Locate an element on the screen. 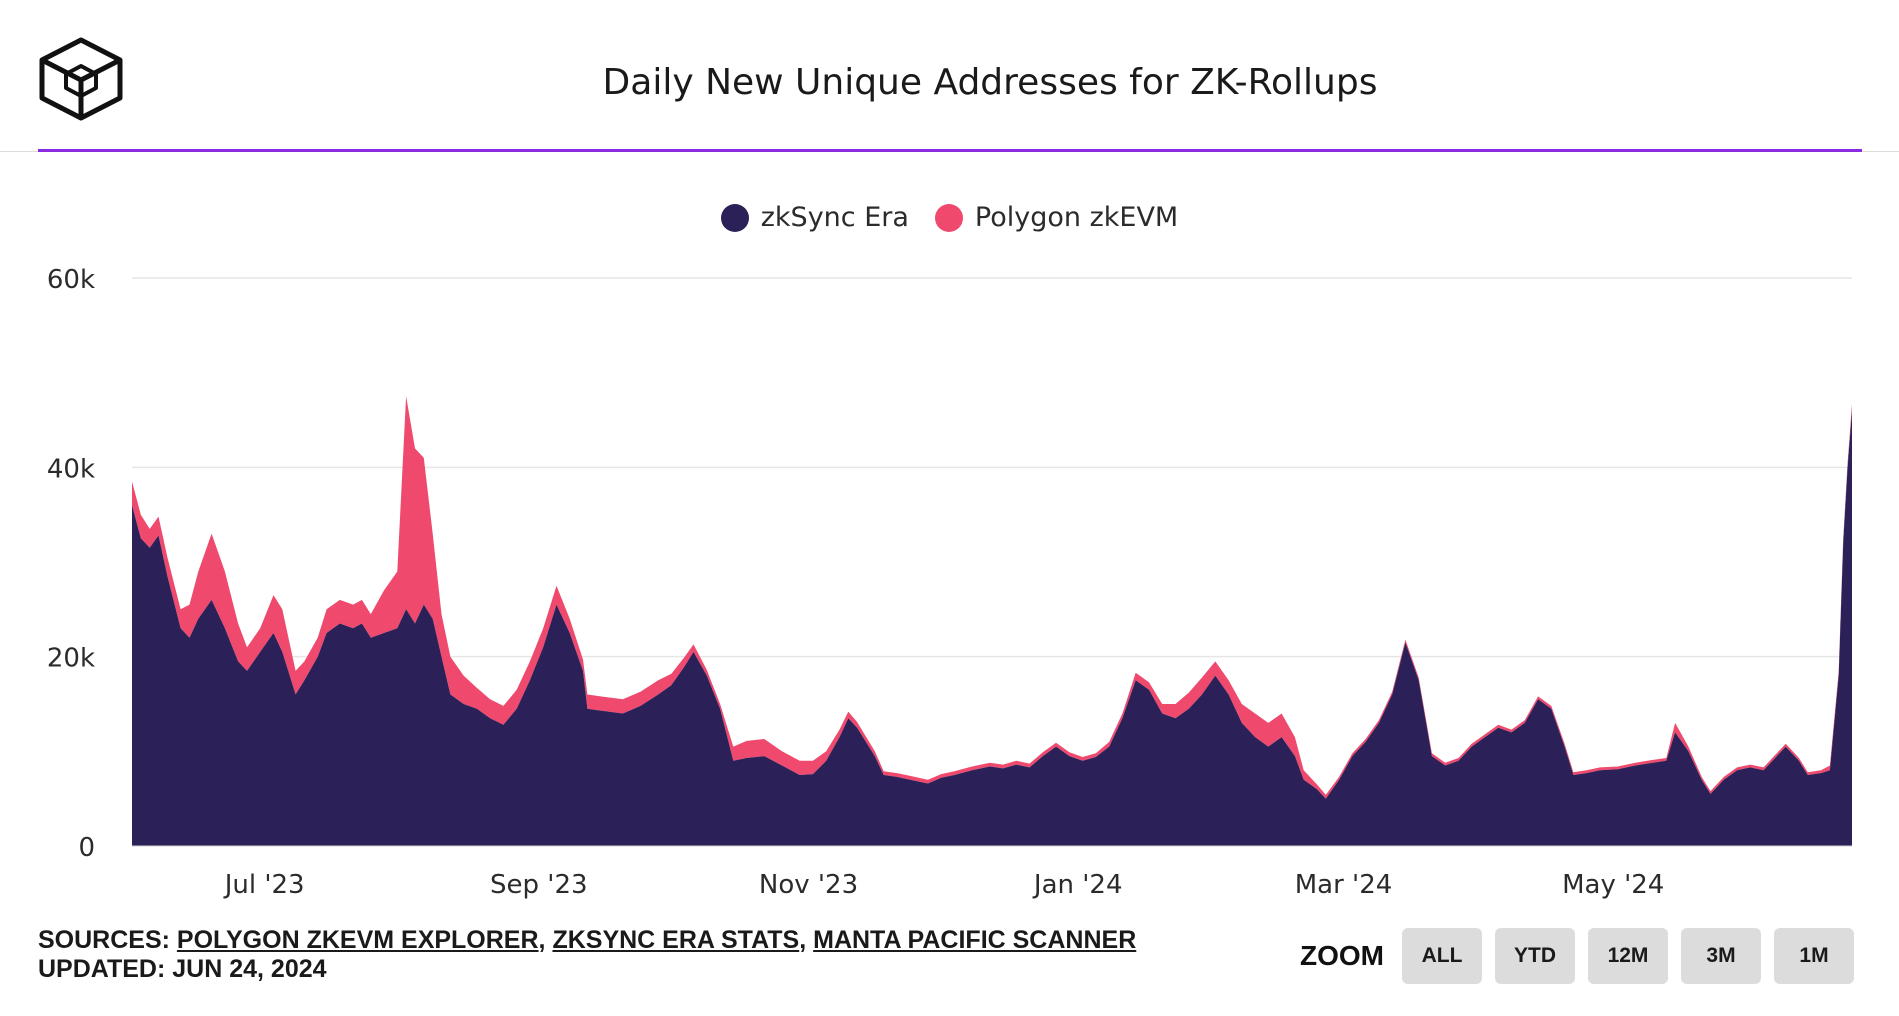 This screenshot has height=1016, width=1899. x-tick-label: Mar '24 is located at coordinates (1344, 885).